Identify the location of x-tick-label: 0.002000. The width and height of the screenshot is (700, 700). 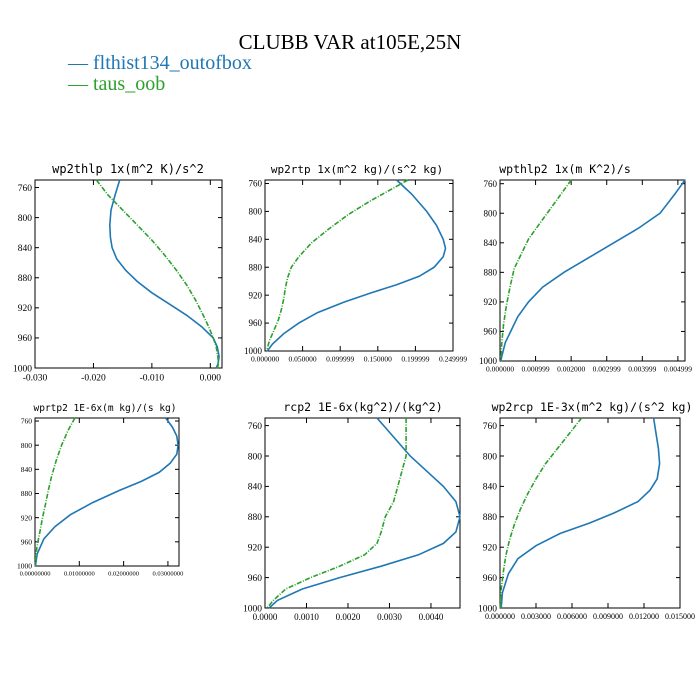
(571, 369).